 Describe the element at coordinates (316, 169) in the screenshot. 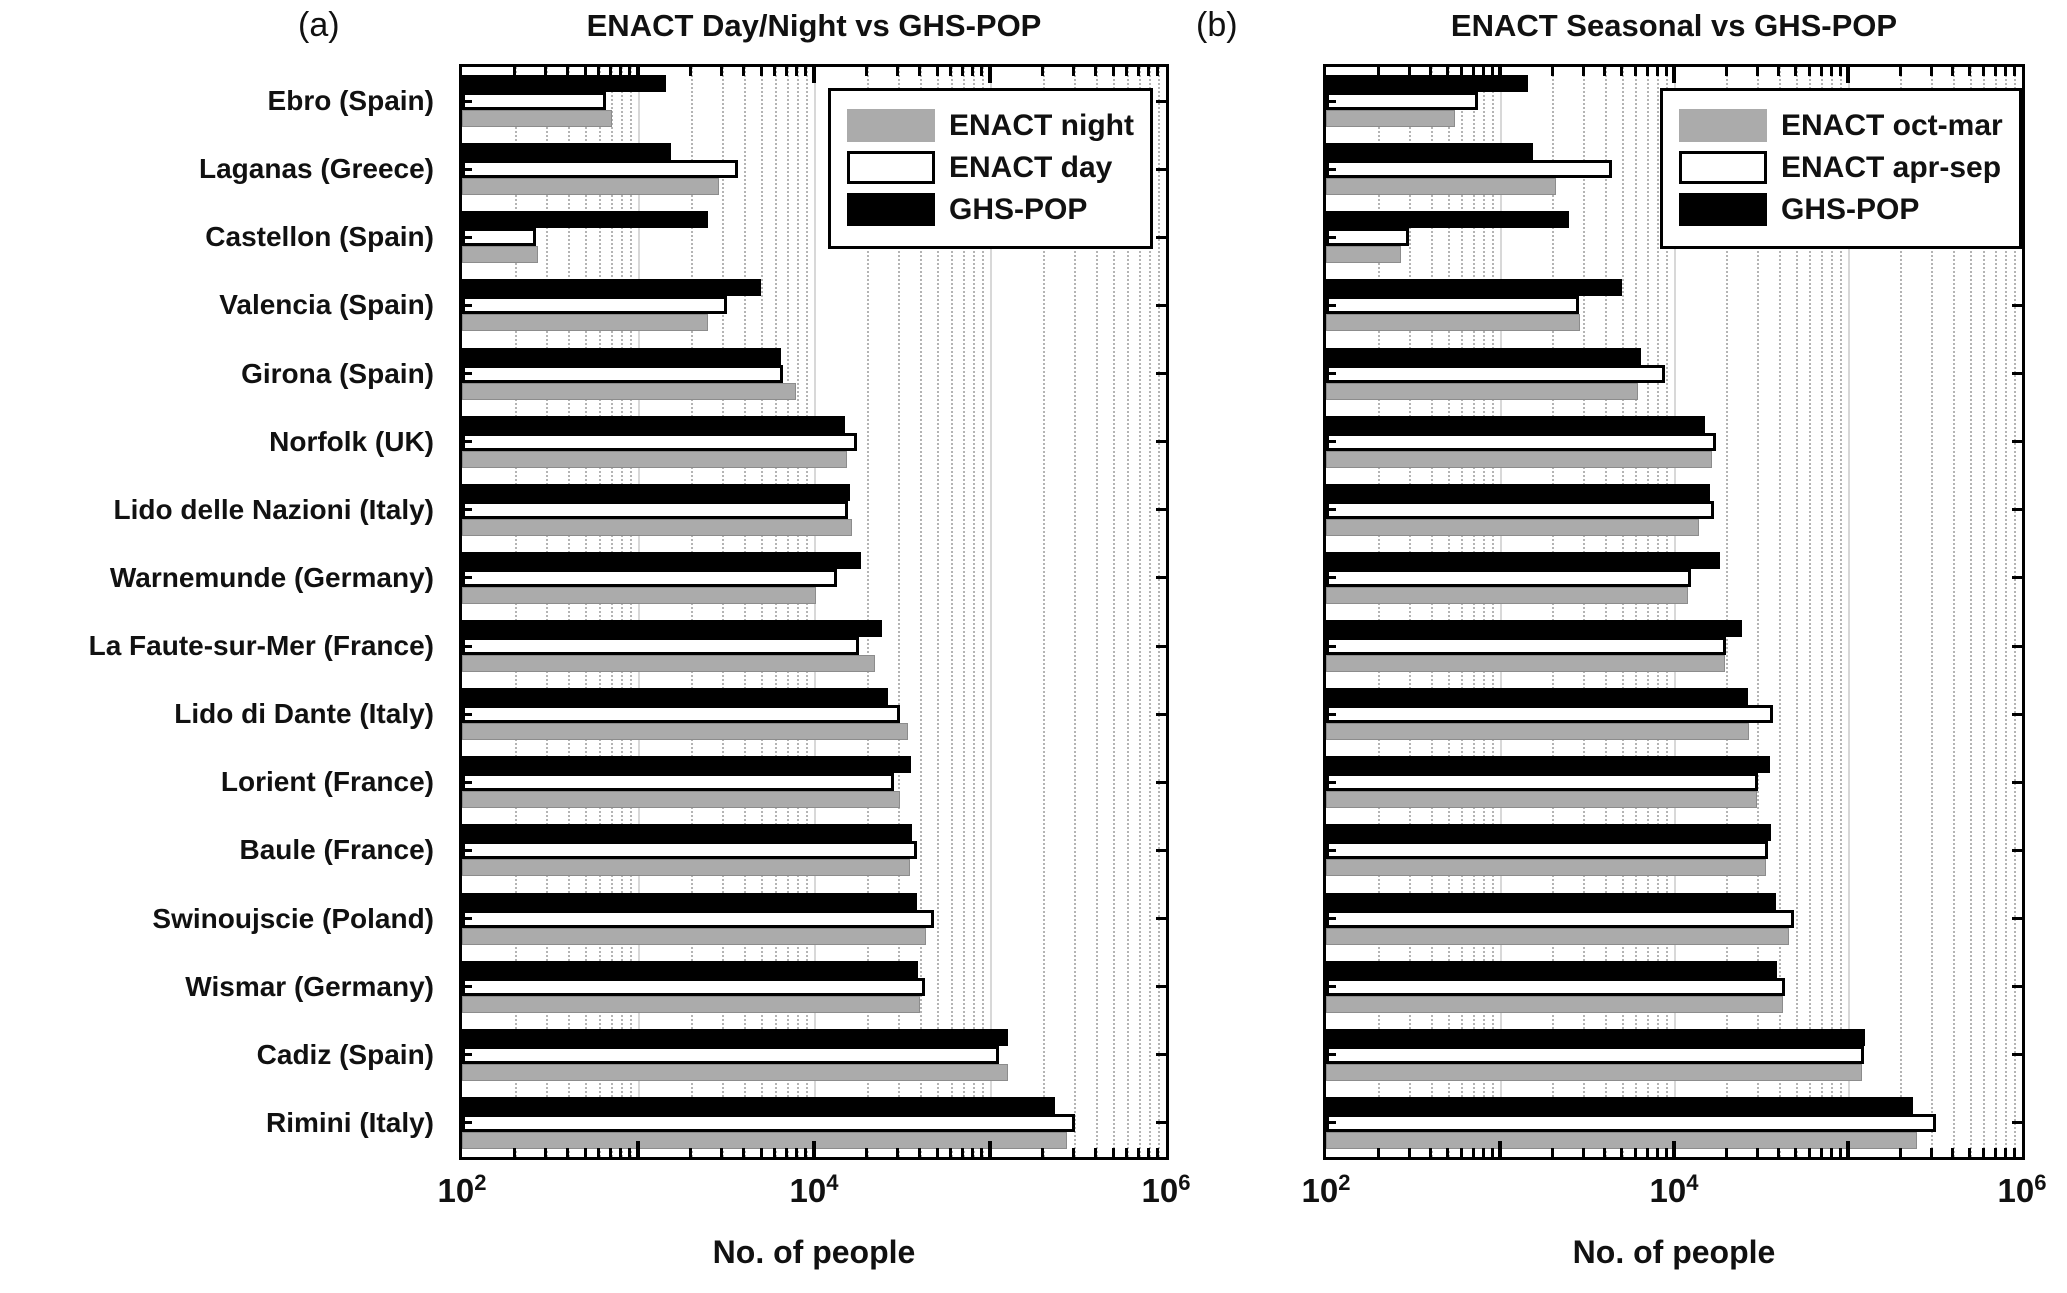

I see `category-label: Laganas (Greece)` at that location.